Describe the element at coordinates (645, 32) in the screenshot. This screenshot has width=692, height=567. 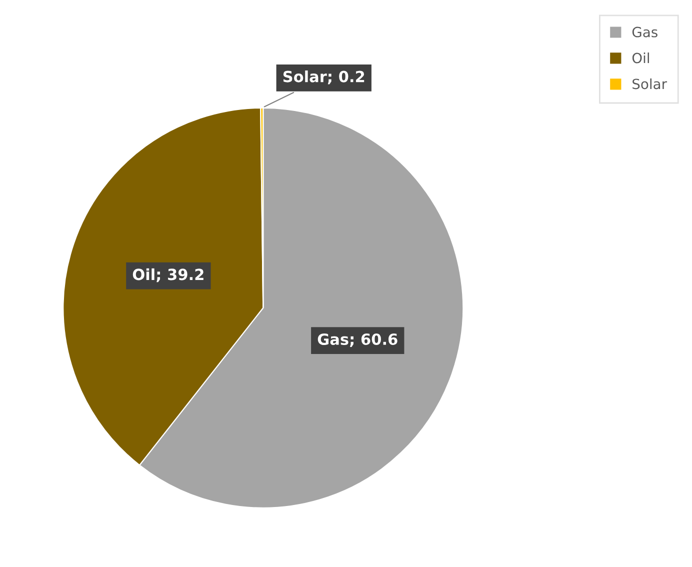
I see `legend-label: Gas` at that location.